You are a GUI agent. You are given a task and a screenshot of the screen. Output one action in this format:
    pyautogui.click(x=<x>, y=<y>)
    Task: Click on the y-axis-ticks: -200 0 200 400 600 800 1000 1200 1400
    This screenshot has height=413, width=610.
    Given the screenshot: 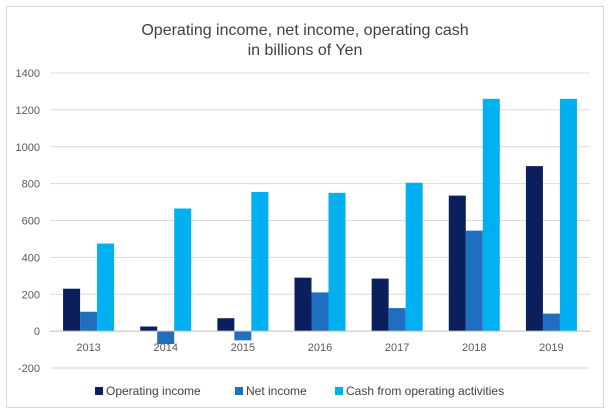 What is the action you would take?
    pyautogui.click(x=28, y=221)
    